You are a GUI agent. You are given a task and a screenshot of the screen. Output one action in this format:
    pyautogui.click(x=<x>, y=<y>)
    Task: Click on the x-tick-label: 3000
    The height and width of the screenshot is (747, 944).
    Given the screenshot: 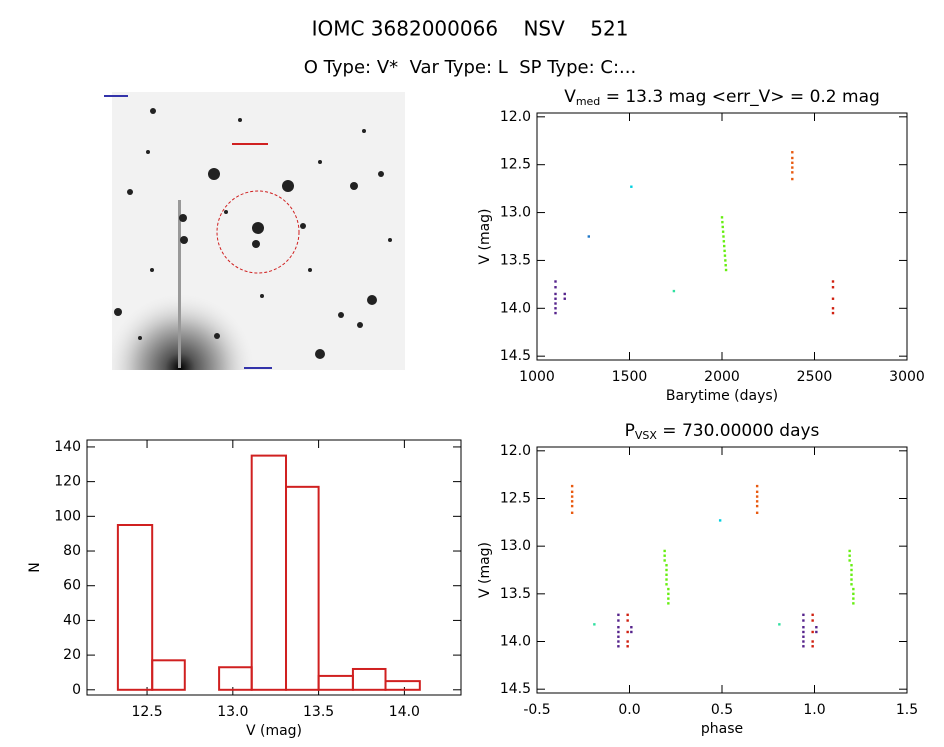 What is the action you would take?
    pyautogui.click(x=907, y=377)
    